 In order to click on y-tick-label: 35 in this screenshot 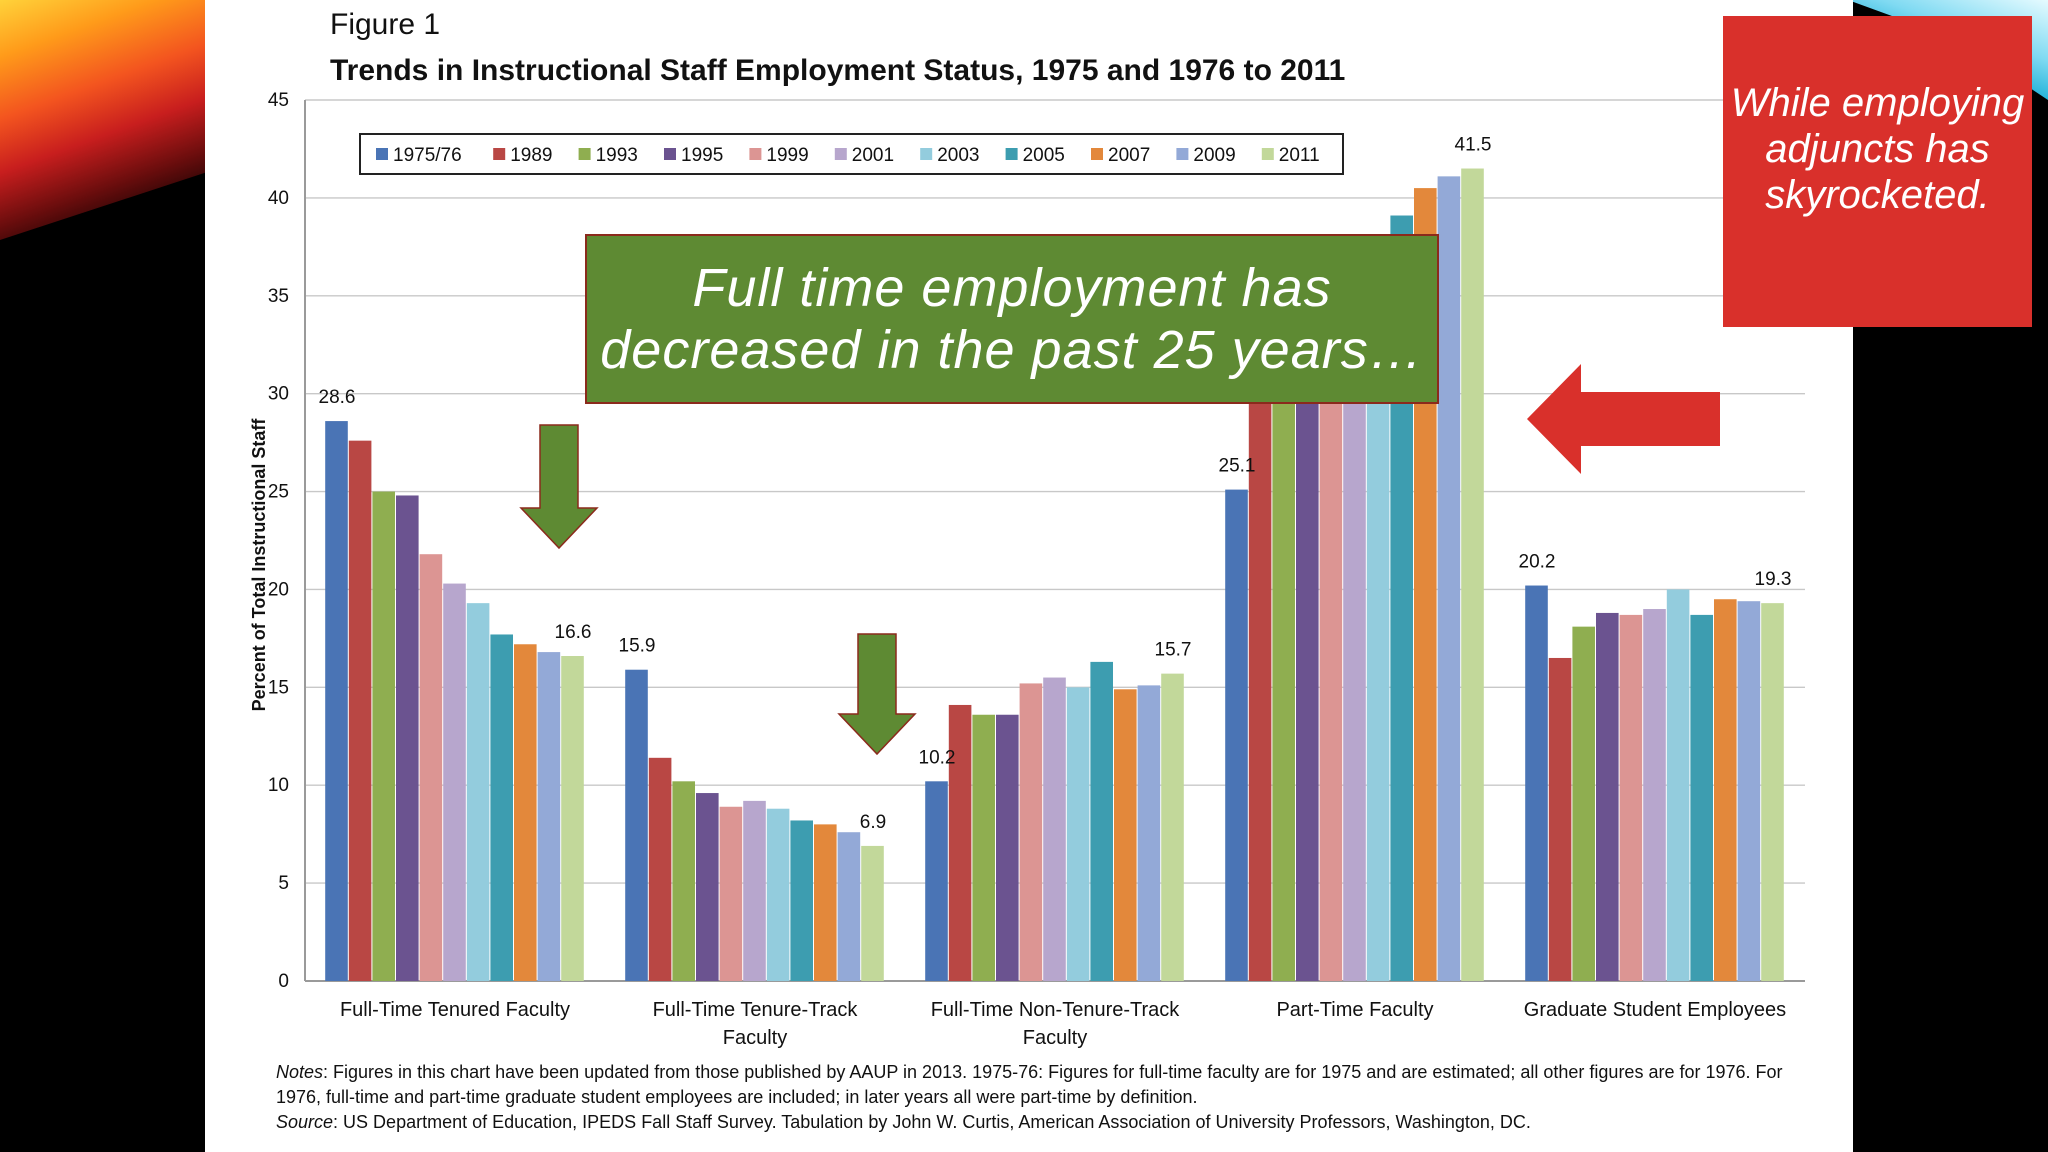, I will do `click(278, 296)`.